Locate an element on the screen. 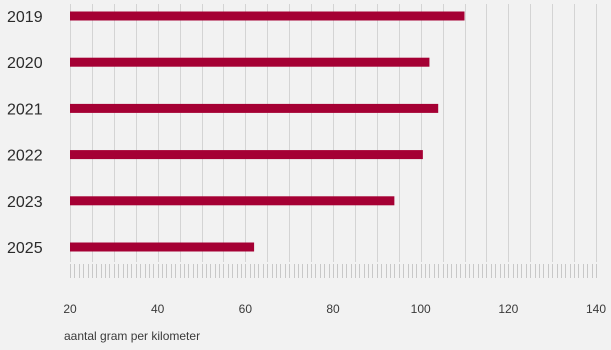 The image size is (611, 350). bar-2019 is located at coordinates (267, 16).